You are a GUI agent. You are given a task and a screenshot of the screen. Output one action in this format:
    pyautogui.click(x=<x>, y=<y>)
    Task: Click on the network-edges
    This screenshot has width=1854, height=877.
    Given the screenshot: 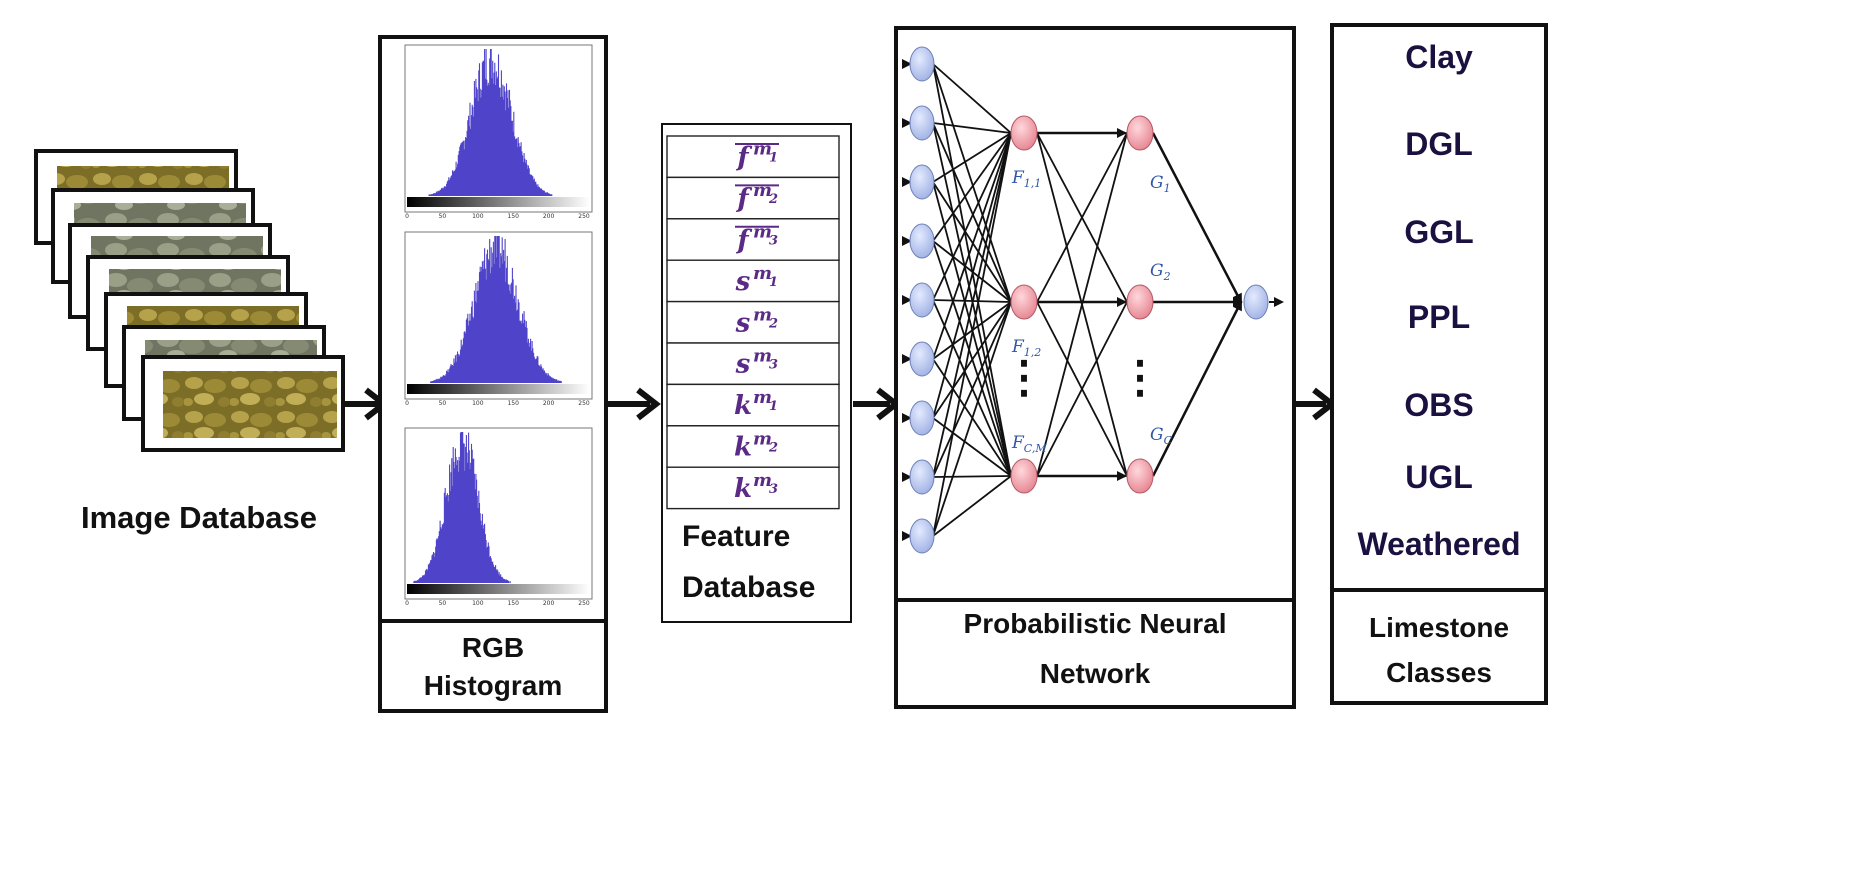 What is the action you would take?
    pyautogui.click(x=1093, y=300)
    